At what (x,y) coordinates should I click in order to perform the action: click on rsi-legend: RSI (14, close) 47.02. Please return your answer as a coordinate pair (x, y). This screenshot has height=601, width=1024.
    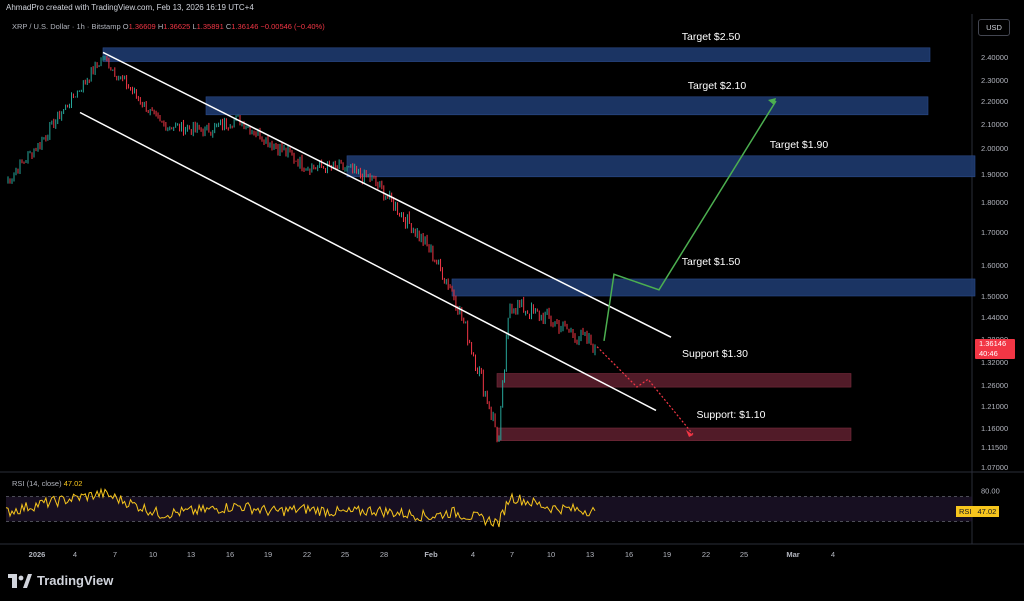
    Looking at the image, I should click on (47, 483).